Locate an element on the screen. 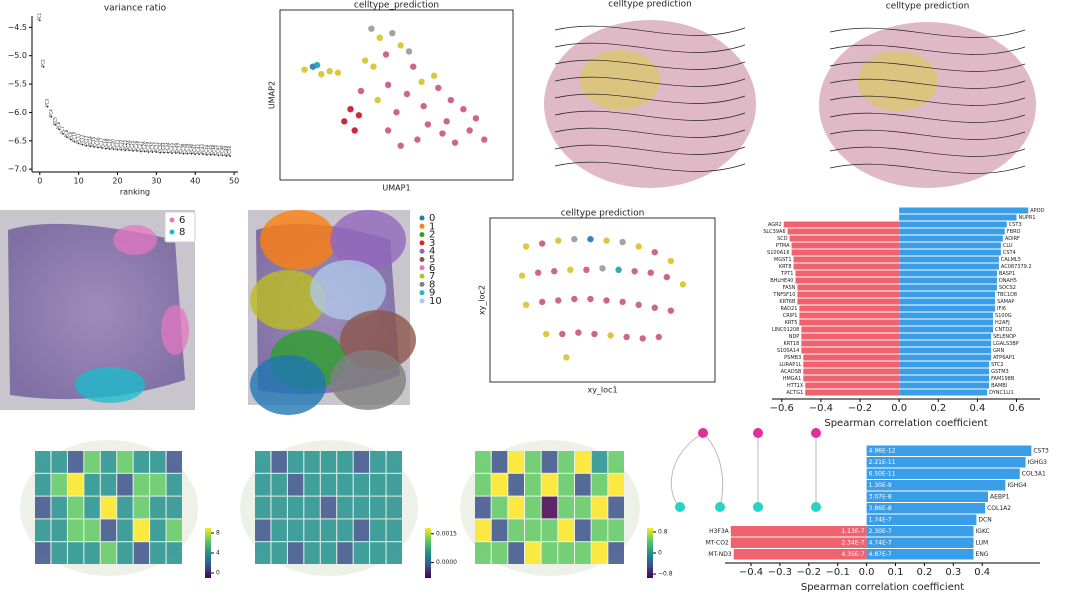 Image resolution: width=1080 pixels, height=600 pixels. bar-label: NDP is located at coordinates (794, 337).